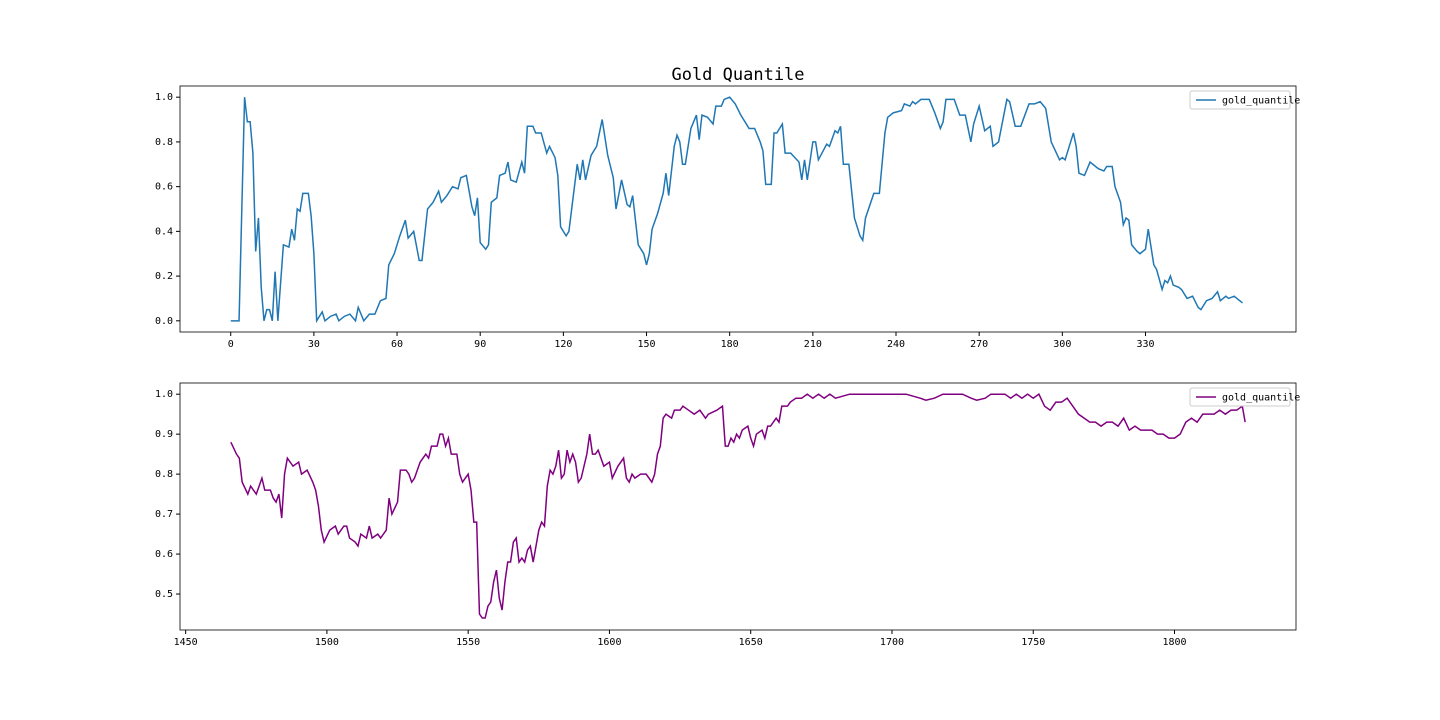 The width and height of the screenshot is (1440, 720). I want to click on y-tick-label: 0.2, so click(164, 276).